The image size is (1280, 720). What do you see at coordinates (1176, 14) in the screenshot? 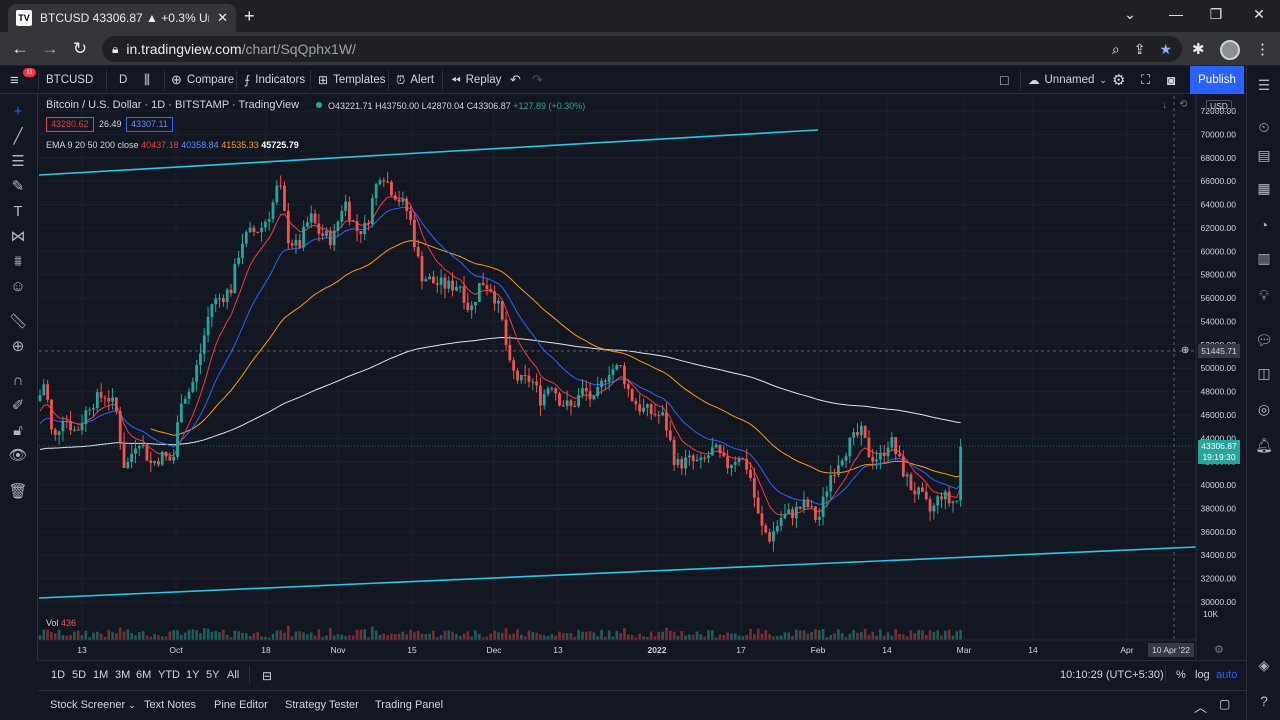
I see `minimize-icon: —` at bounding box center [1176, 14].